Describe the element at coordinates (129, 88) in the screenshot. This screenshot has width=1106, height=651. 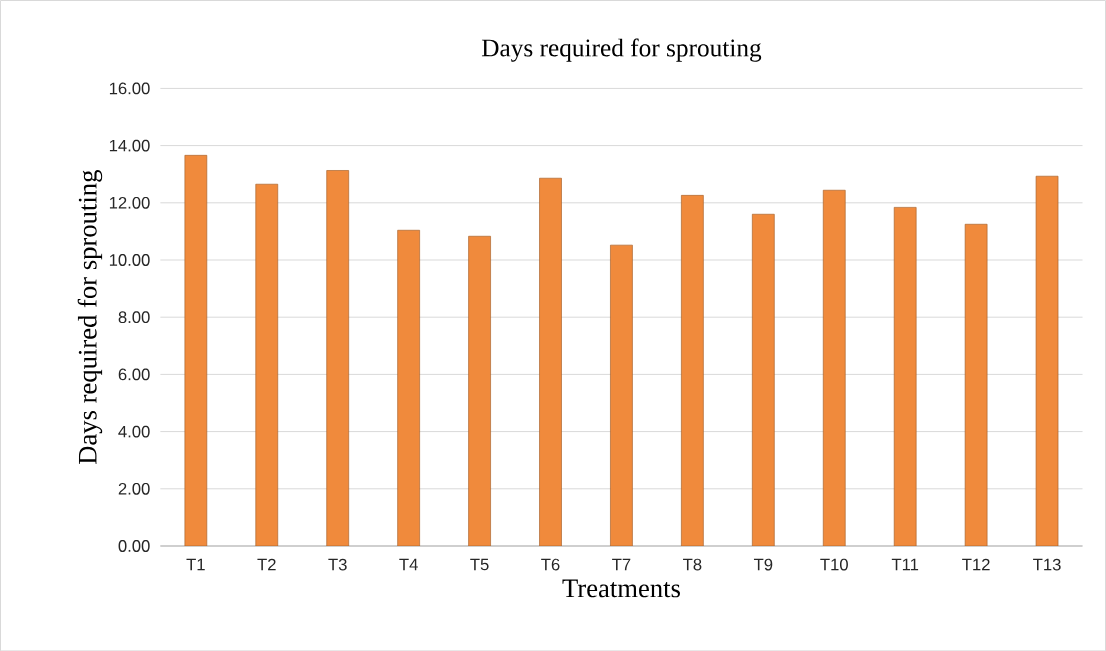
I see `y-tick-label: 16.00` at that location.